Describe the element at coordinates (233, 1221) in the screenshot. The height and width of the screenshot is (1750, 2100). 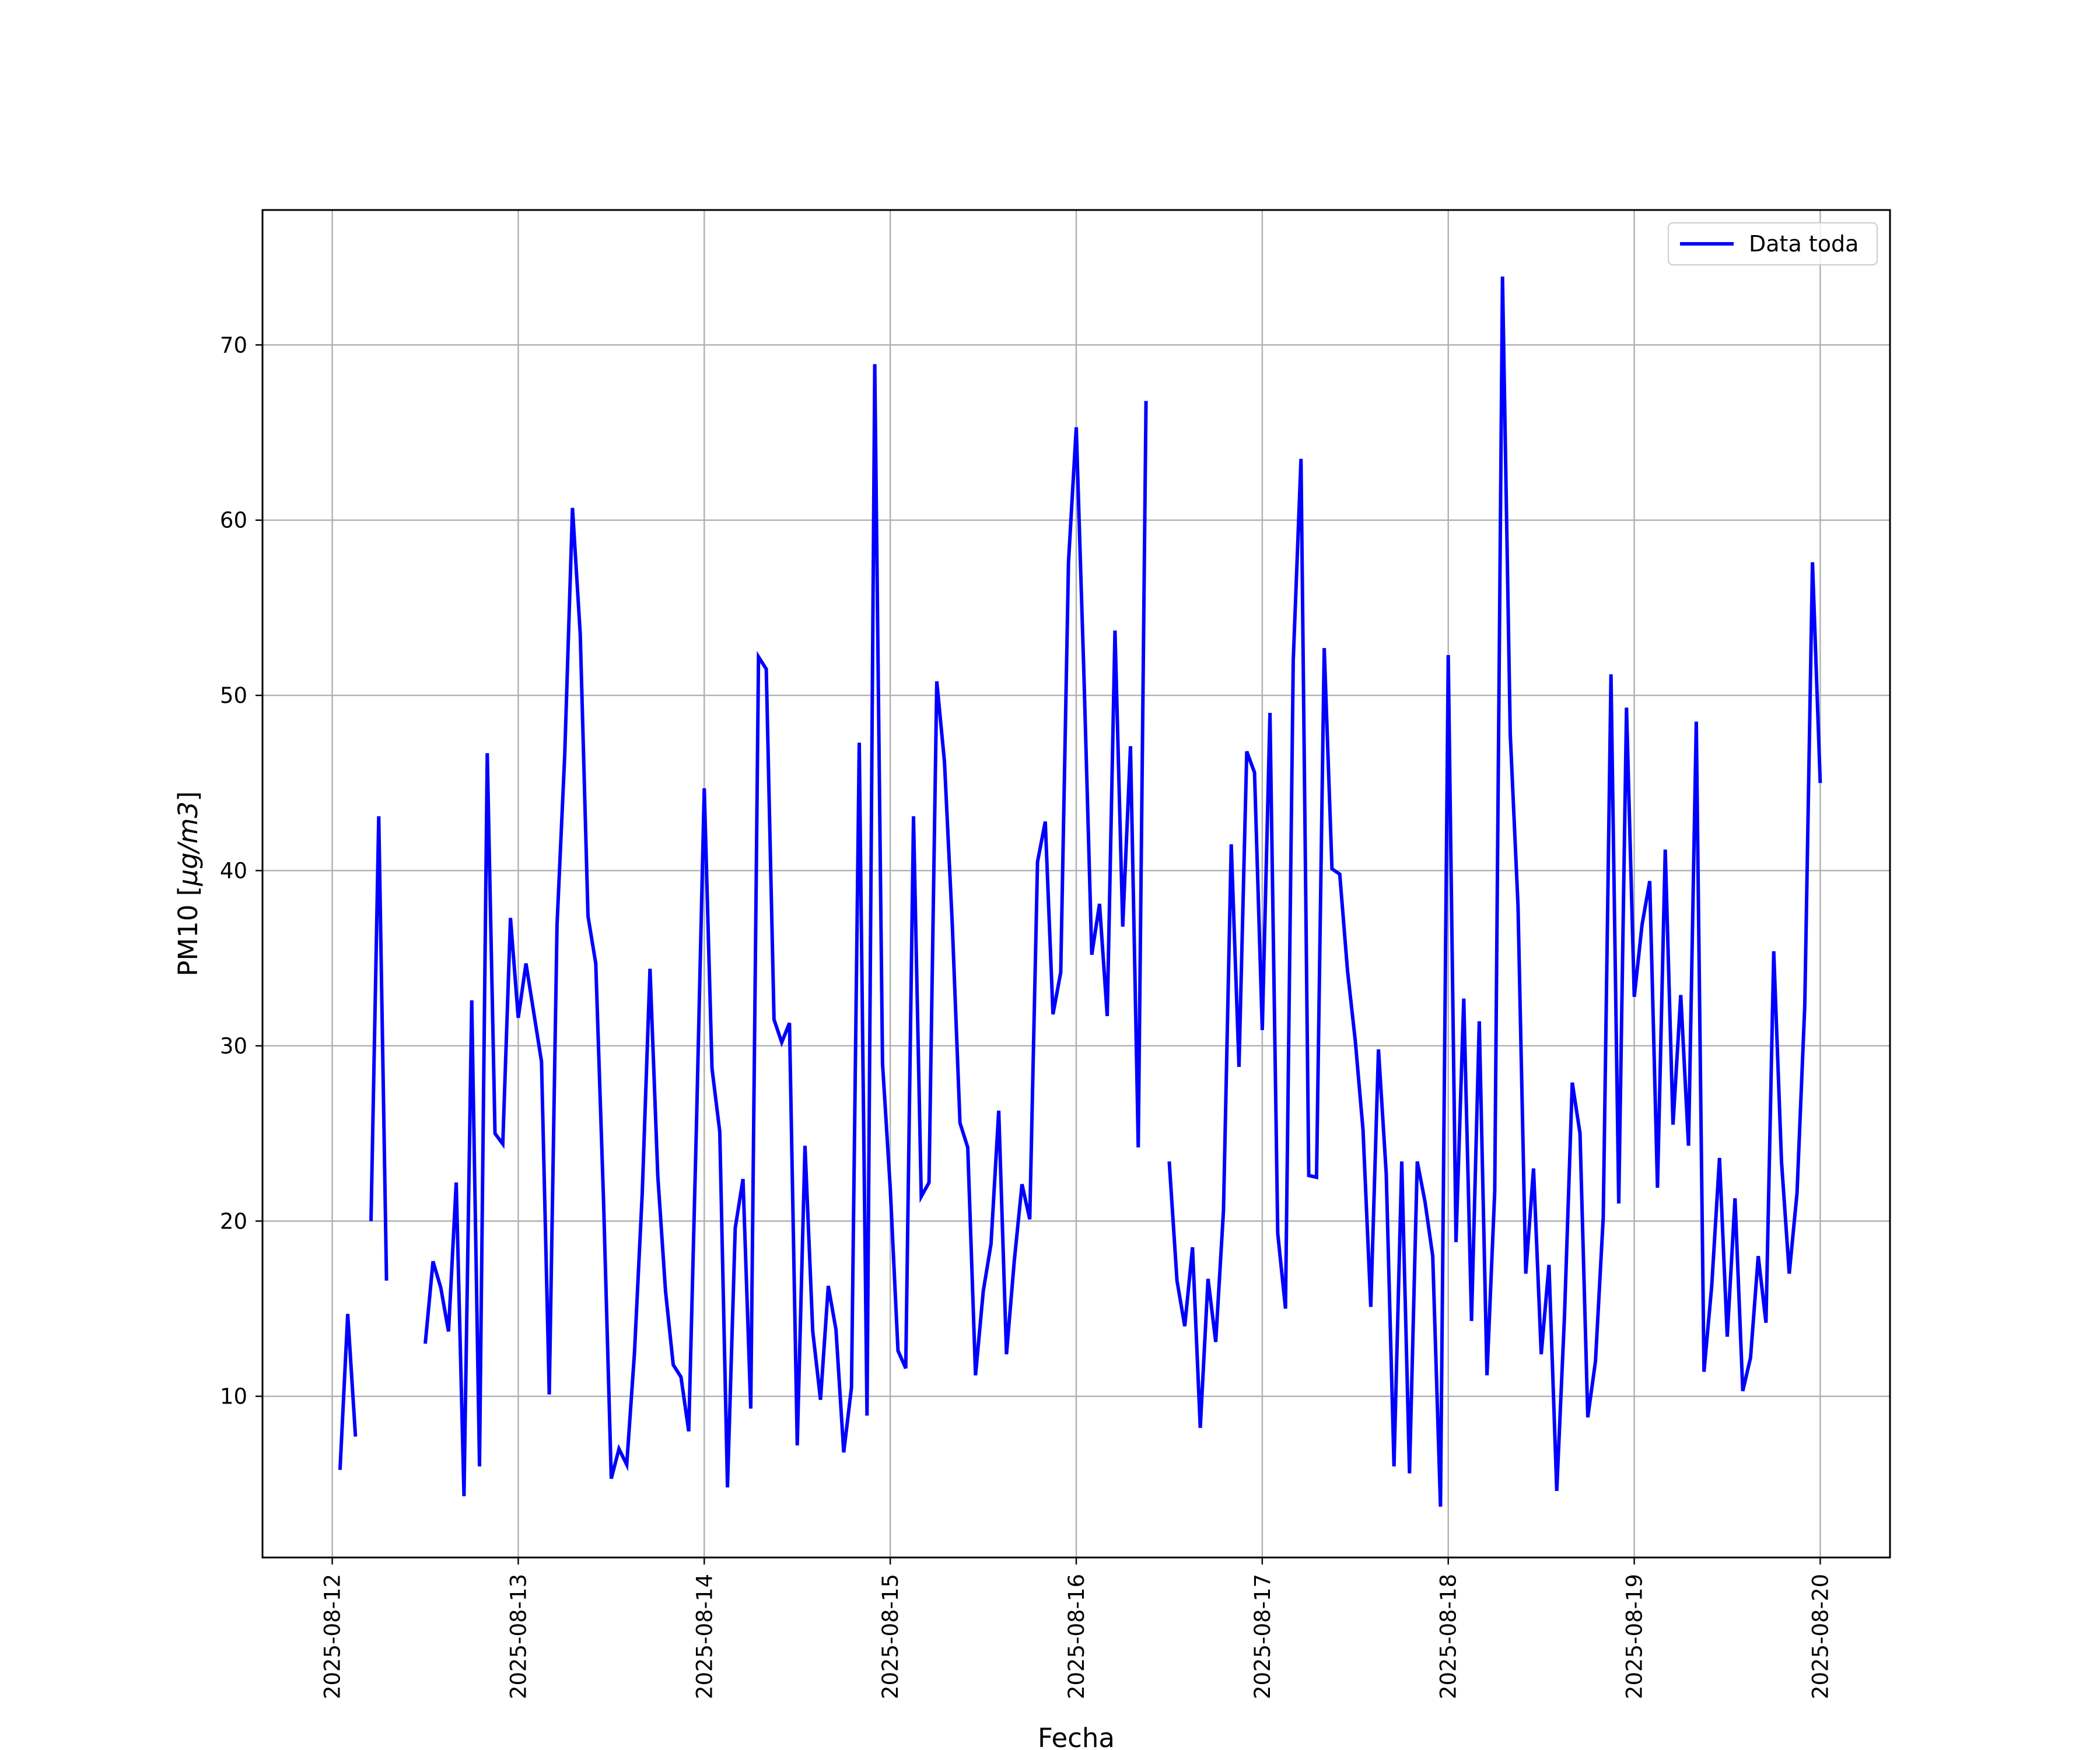
I see `y-tick-label: 20` at that location.